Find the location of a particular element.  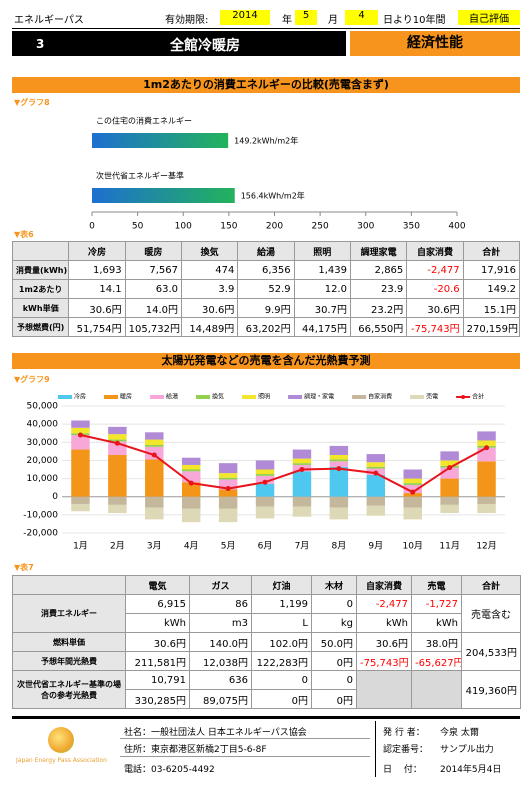

cell: 0円 is located at coordinates (281, 699).